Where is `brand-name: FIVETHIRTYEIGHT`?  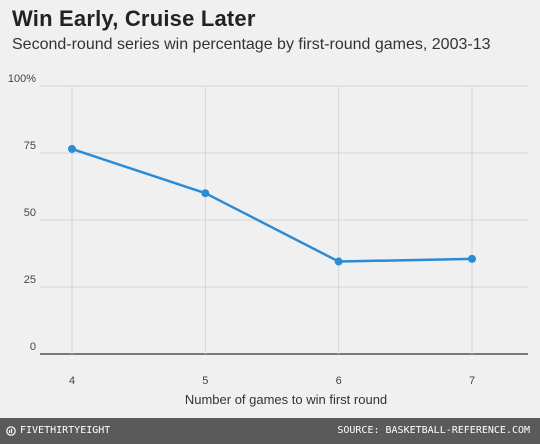 brand-name: FIVETHIRTYEIGHT is located at coordinates (65, 430).